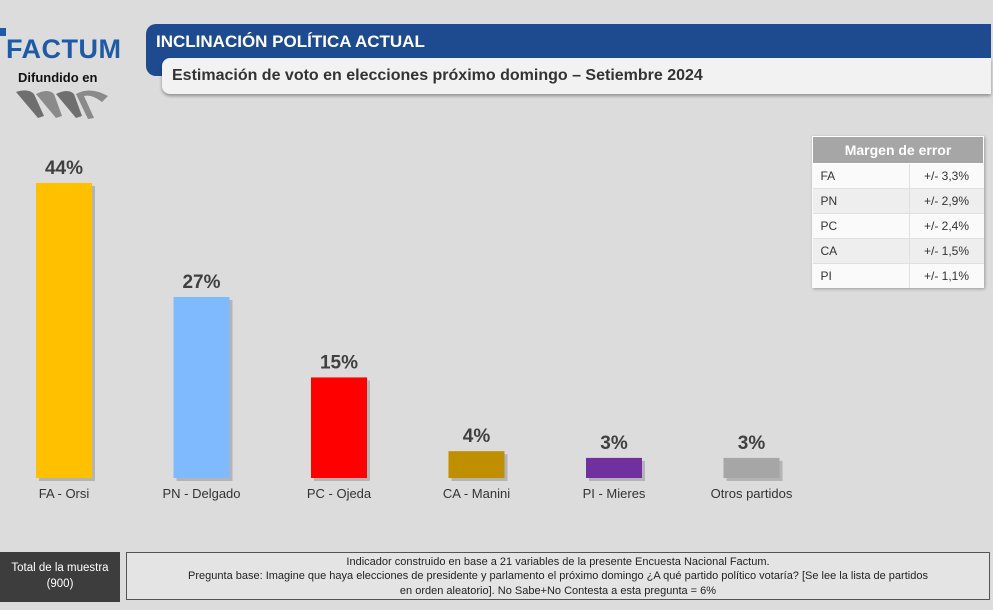 The width and height of the screenshot is (993, 610). What do you see at coordinates (861, 251) in the screenshot?
I see `party-cell: CA` at bounding box center [861, 251].